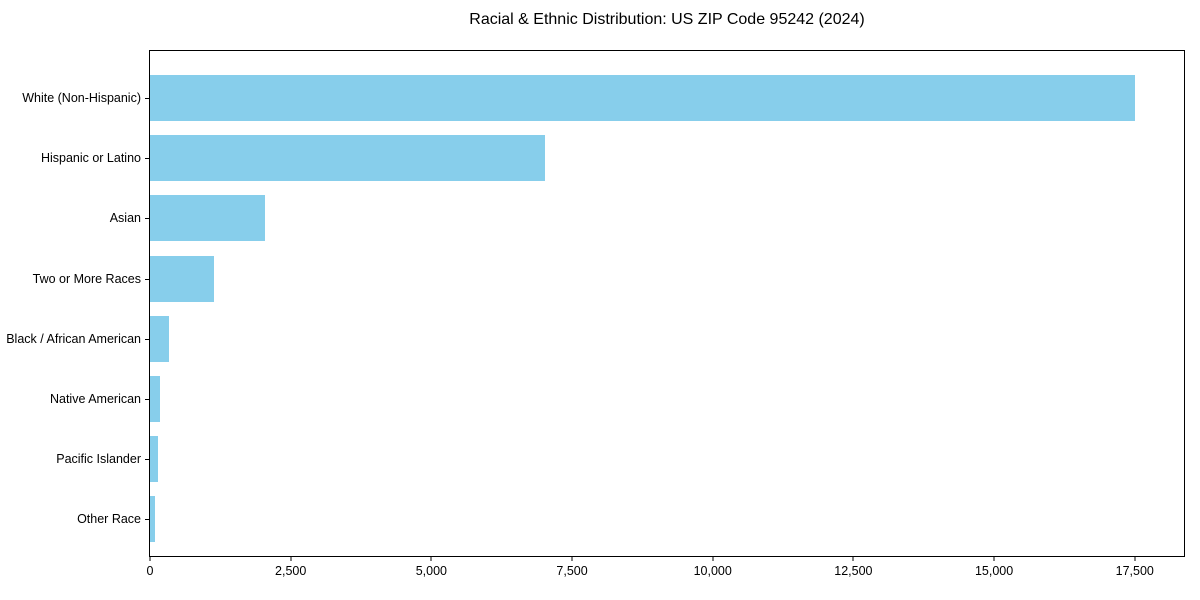 The width and height of the screenshot is (1200, 600). Describe the element at coordinates (150, 571) in the screenshot. I see `x-axis-tick-label: 0` at that location.